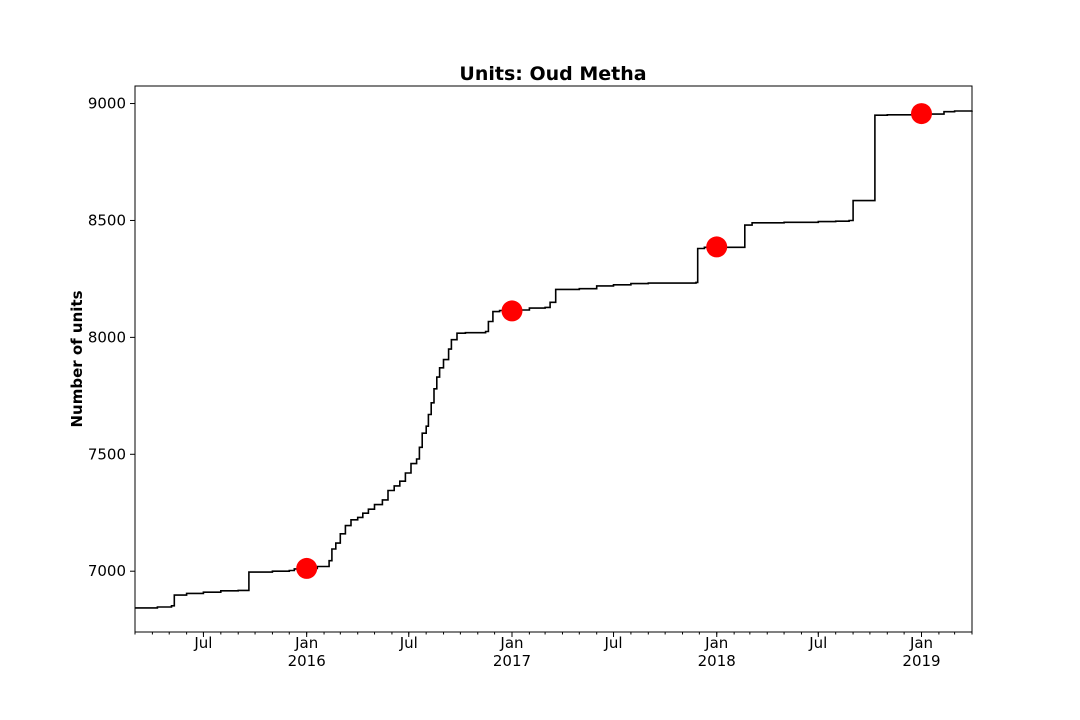  What do you see at coordinates (107, 220) in the screenshot?
I see `y-tick-label: 8500` at bounding box center [107, 220].